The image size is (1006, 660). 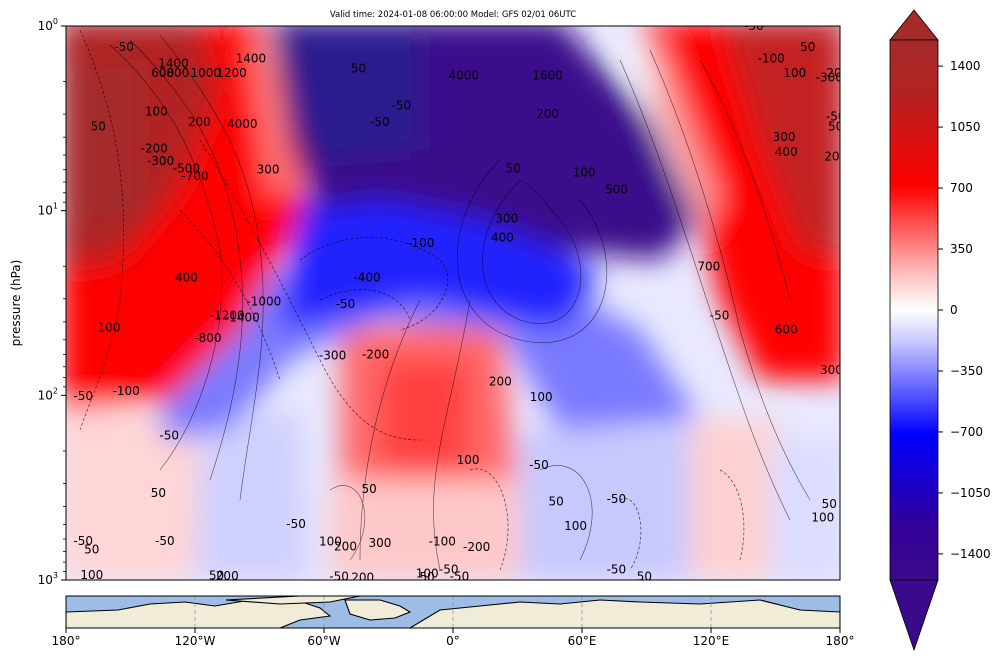 What do you see at coordinates (55, 390) in the screenshot?
I see `y-tick-exponent: 2` at bounding box center [55, 390].